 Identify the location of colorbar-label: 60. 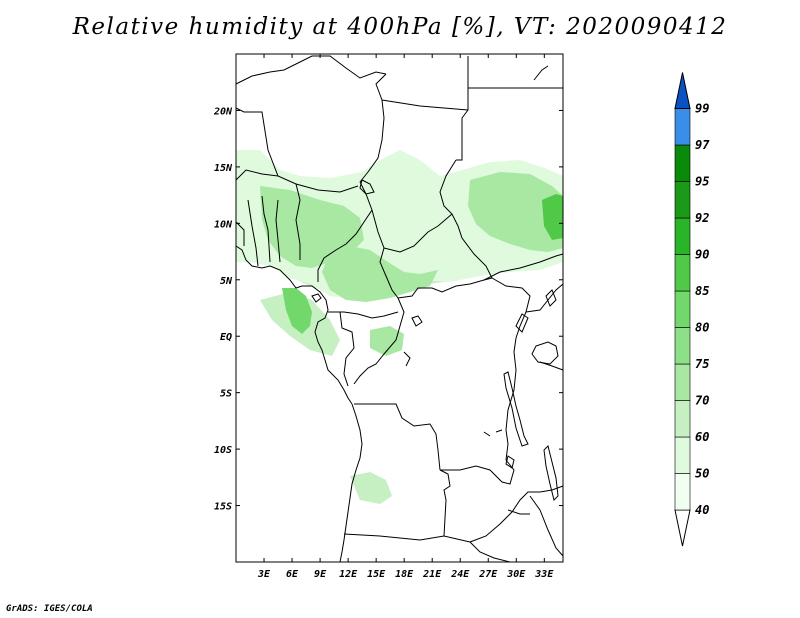
(702, 437).